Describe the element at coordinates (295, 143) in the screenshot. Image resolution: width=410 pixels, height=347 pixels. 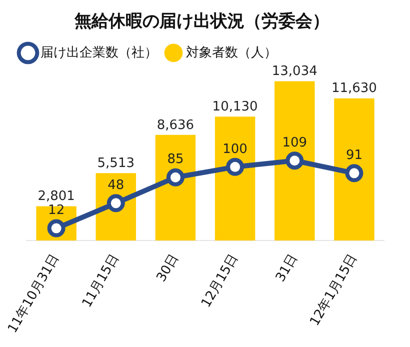
I see `data-label: 109` at that location.